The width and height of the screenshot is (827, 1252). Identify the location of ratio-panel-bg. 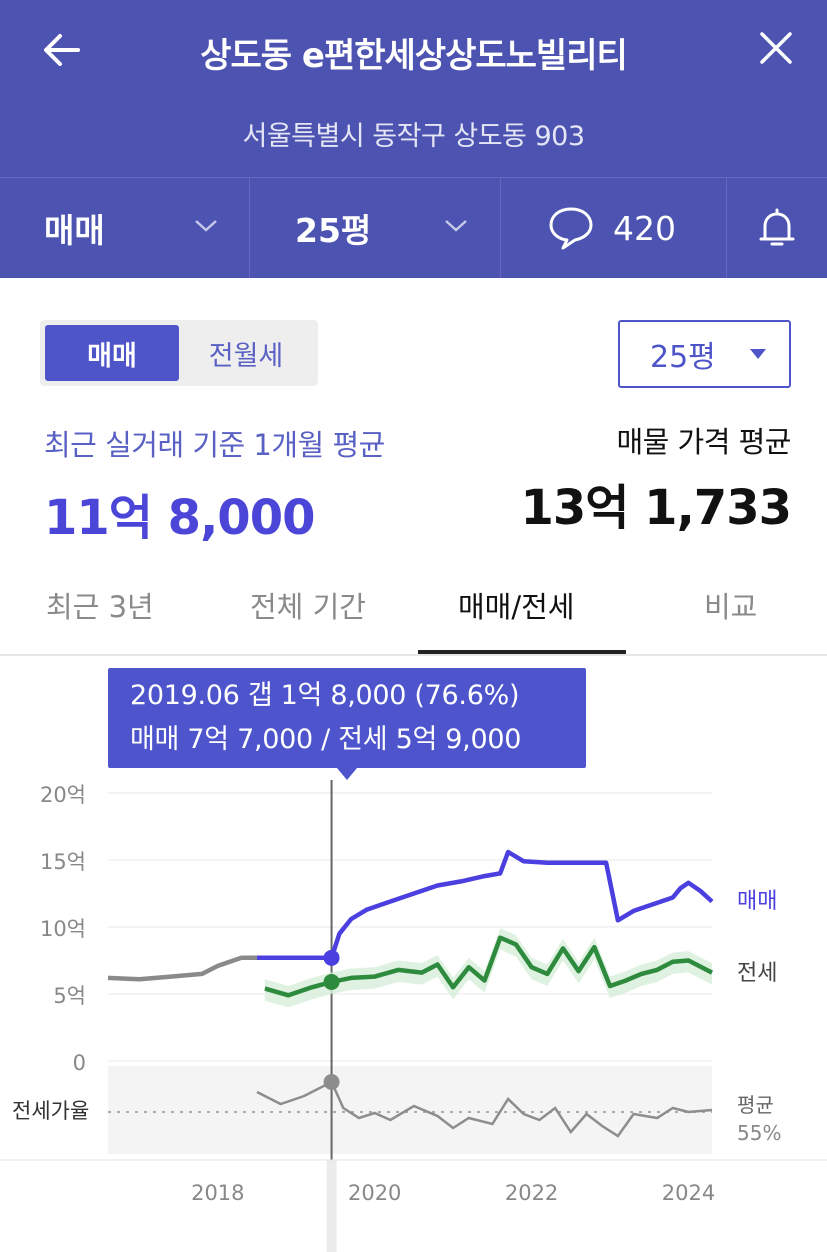
(410, 1110).